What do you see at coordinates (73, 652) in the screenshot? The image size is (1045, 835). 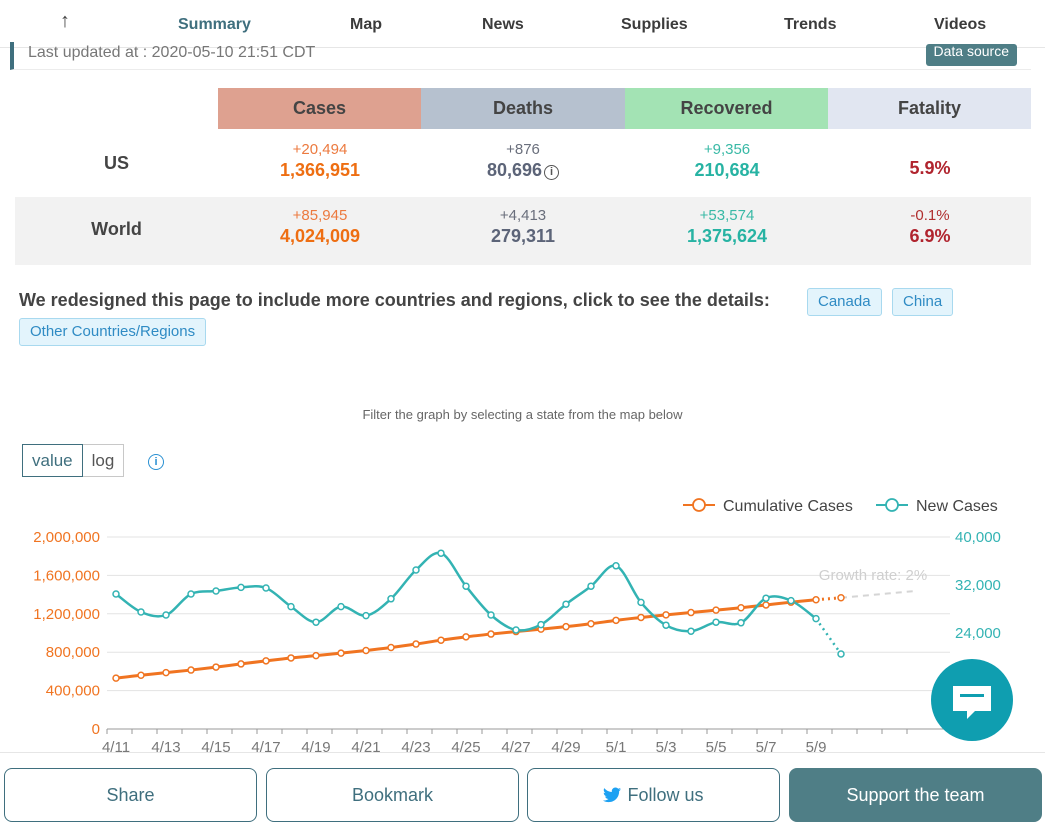 I see `y-left-tick-label: 800,000` at bounding box center [73, 652].